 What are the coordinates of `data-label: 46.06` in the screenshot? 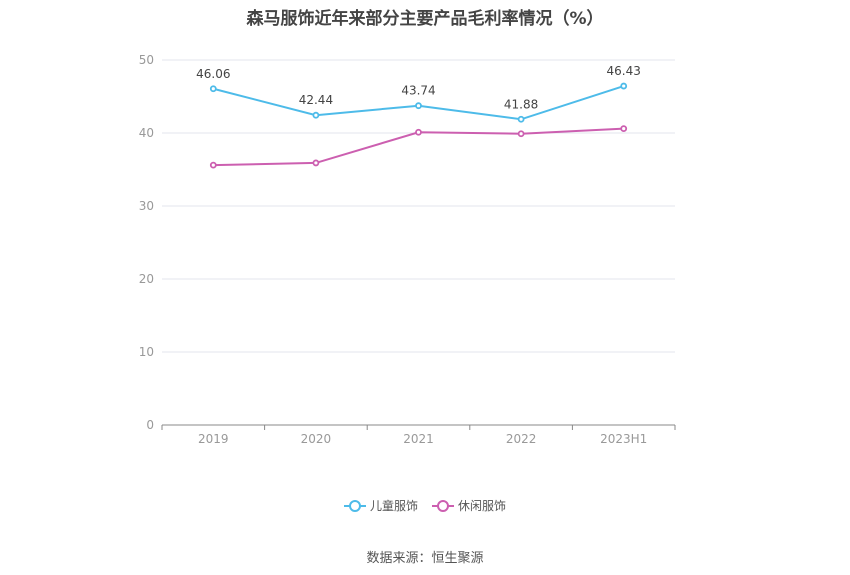 It's located at (213, 74).